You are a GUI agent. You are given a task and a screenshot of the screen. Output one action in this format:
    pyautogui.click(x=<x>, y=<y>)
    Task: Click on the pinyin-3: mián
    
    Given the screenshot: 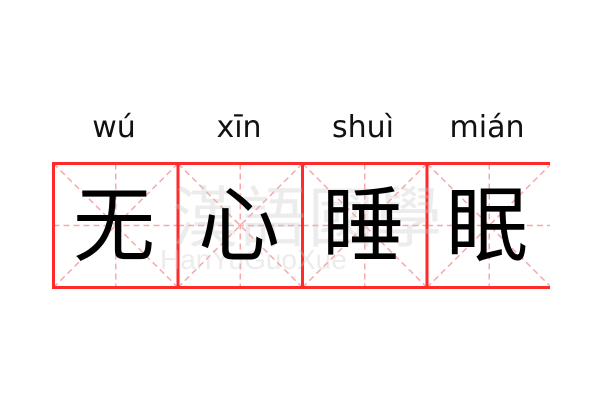 What is the action you would take?
    pyautogui.click(x=487, y=127)
    